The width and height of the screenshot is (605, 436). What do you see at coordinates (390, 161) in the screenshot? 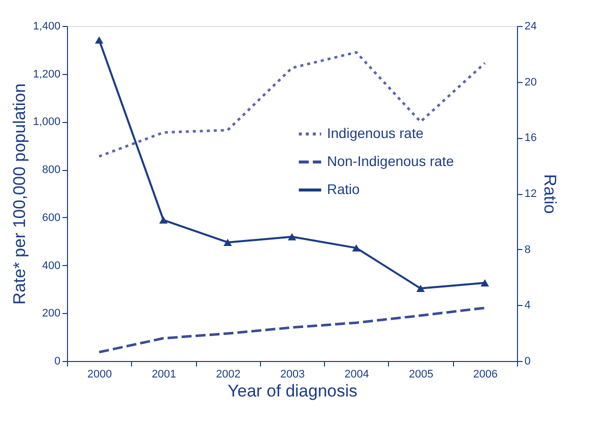
I see `legend-label: Non-Indigenous rate` at bounding box center [390, 161].